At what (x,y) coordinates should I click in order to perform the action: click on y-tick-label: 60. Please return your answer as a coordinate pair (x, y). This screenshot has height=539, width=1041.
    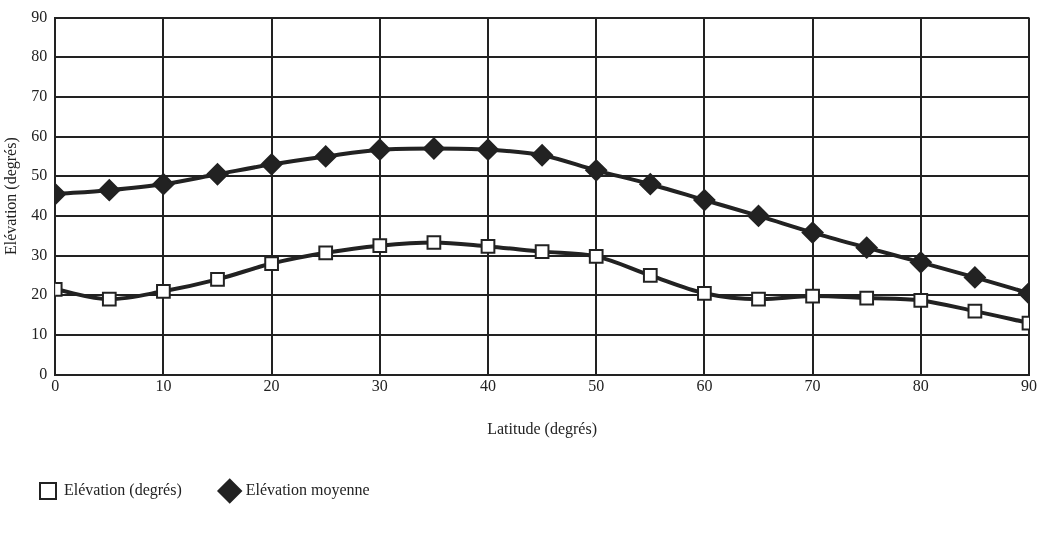
    Looking at the image, I should click on (39, 135).